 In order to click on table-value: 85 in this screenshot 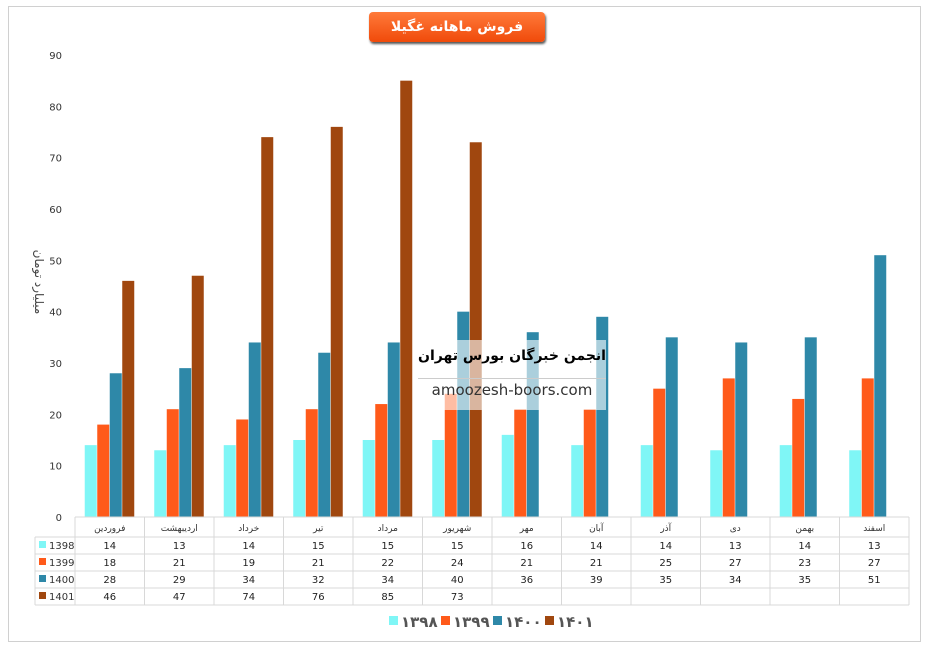, I will do `click(387, 597)`.